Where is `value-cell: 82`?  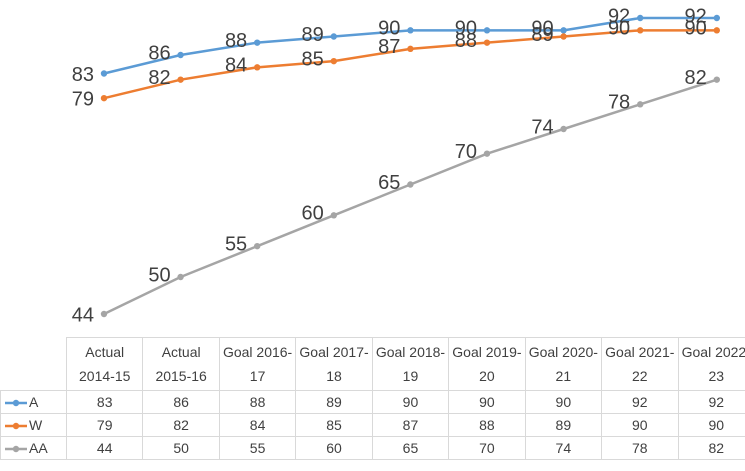
value-cell: 82 is located at coordinates (181, 425).